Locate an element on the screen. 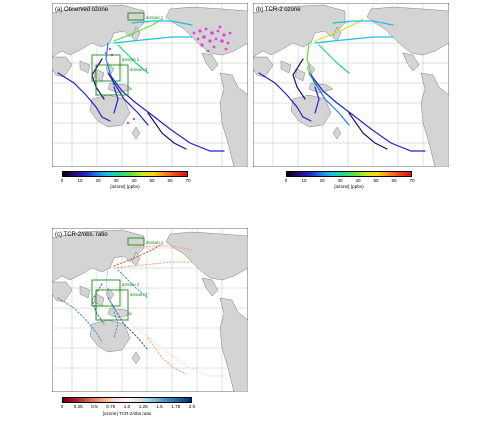 The width and height of the screenshot is (500, 445). colorbar-tick-label: 1.0 is located at coordinates (127, 406).